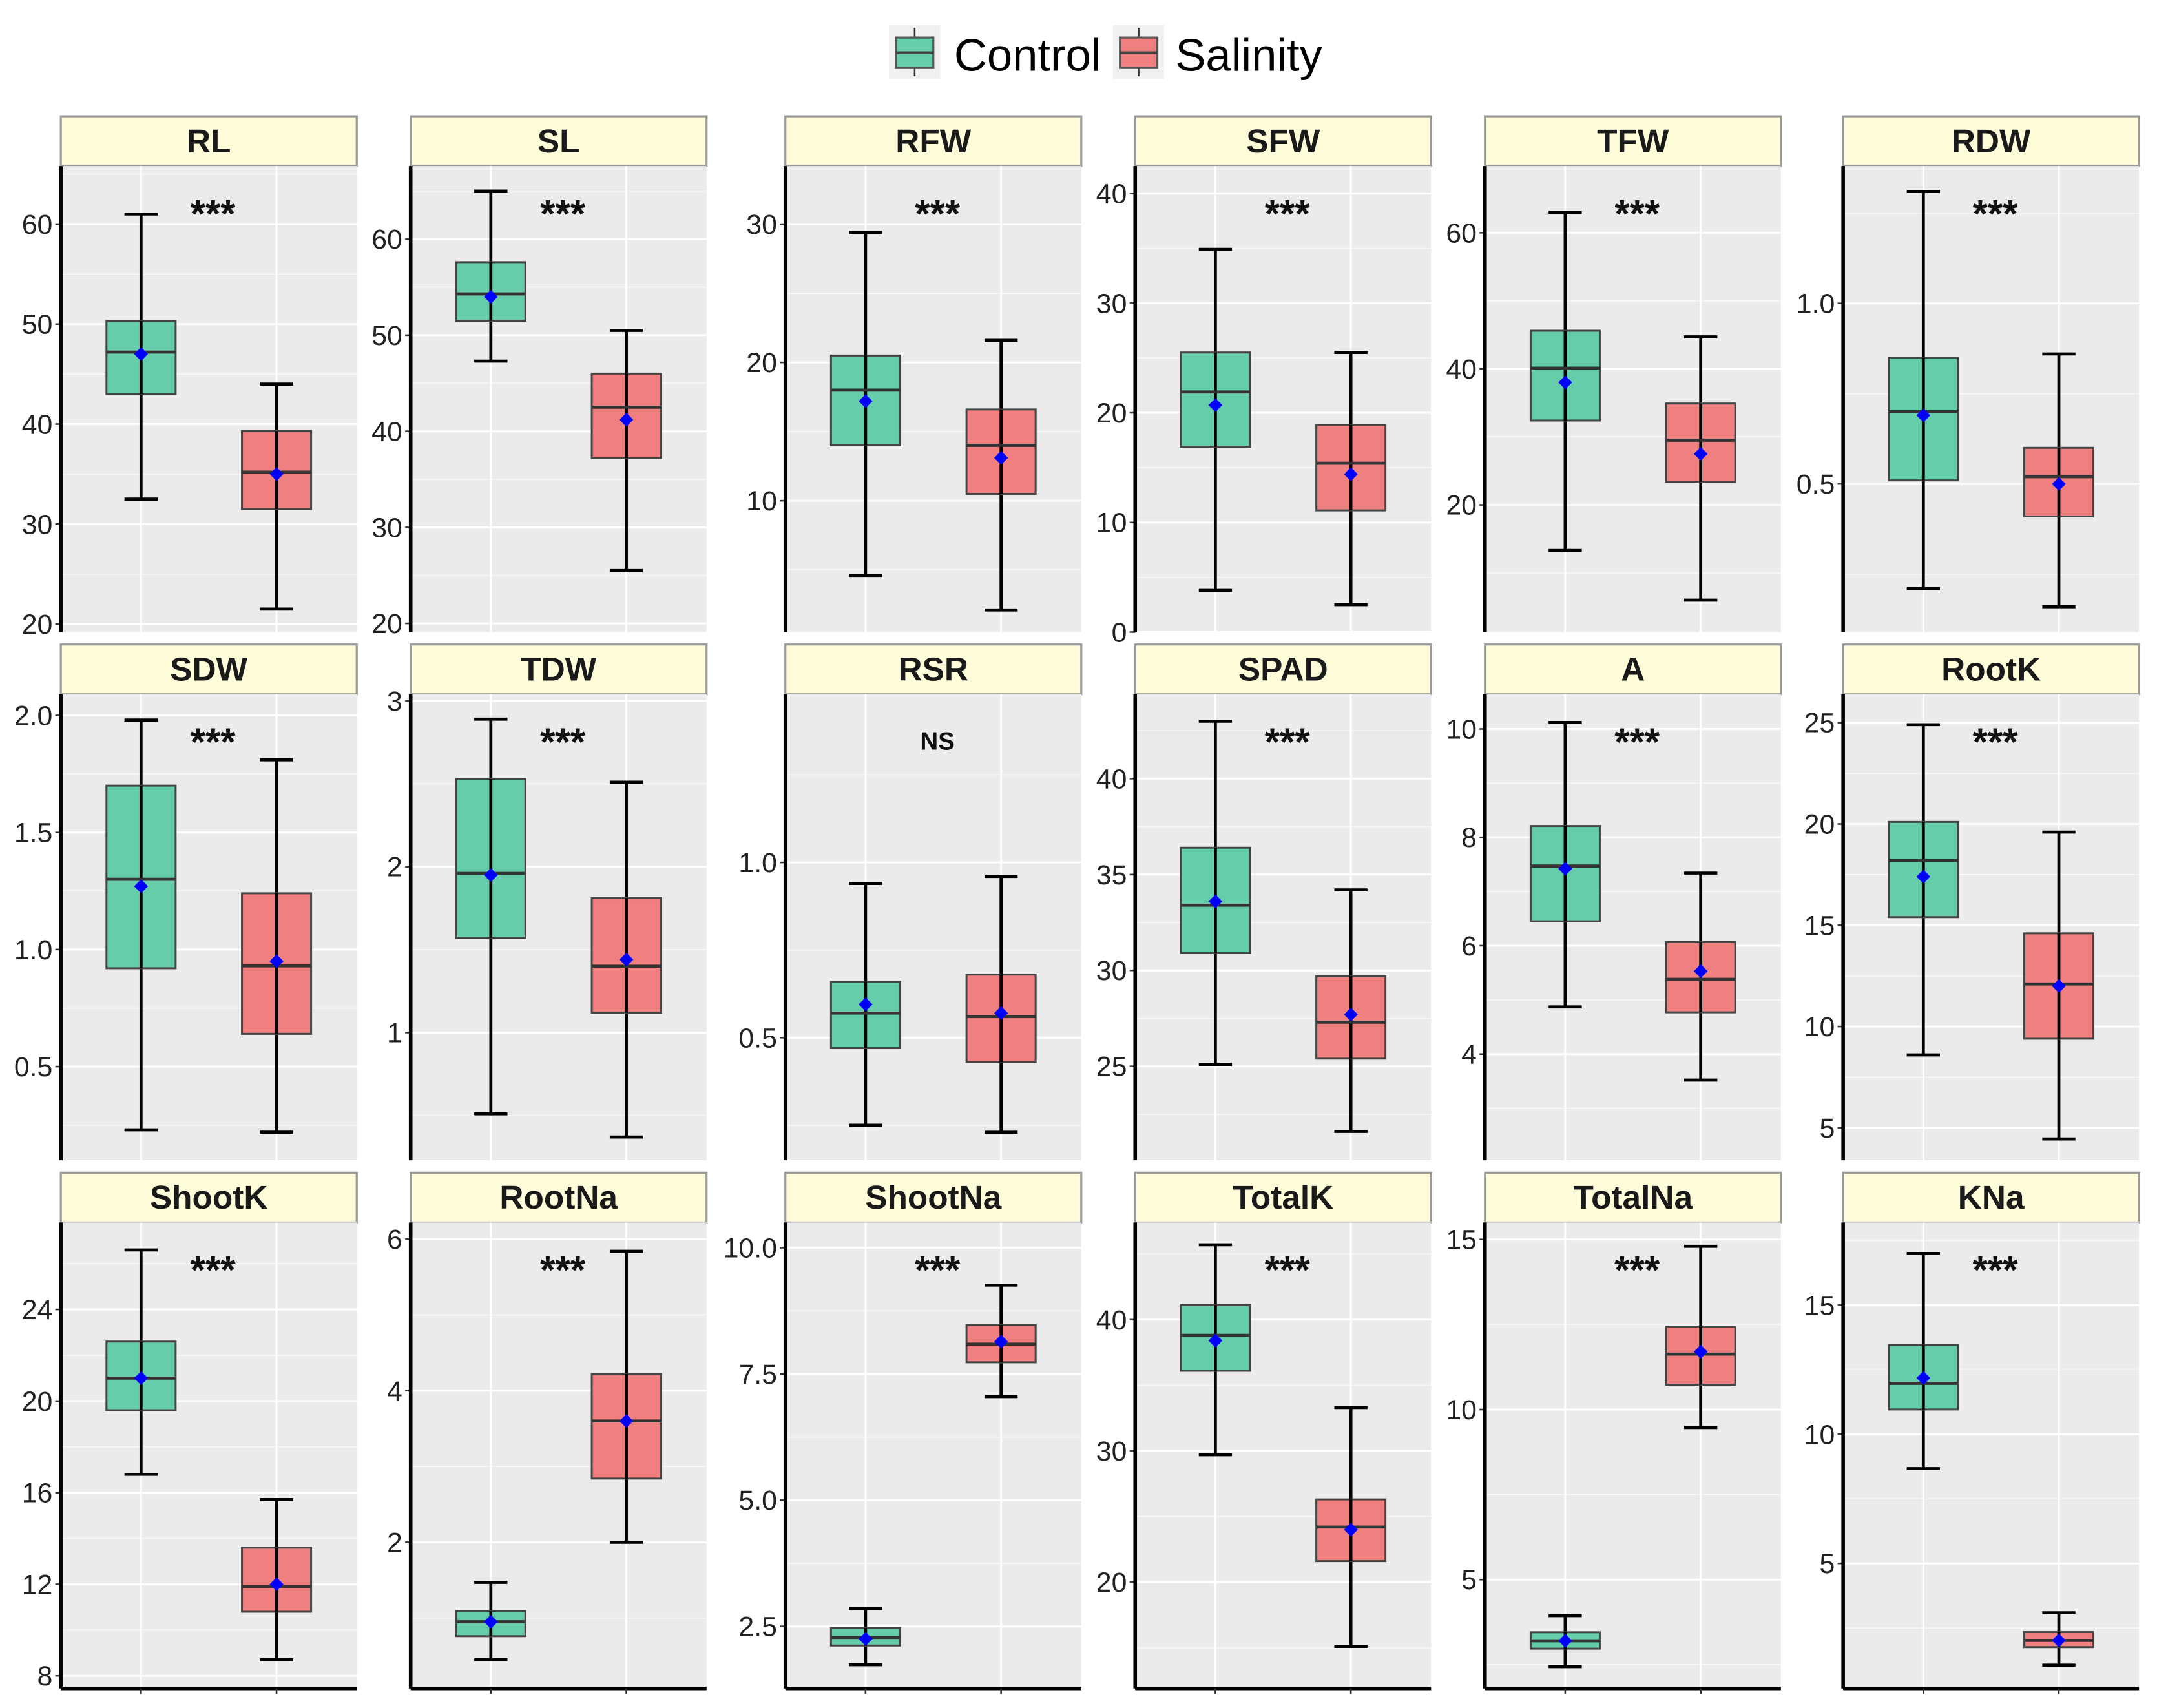 The height and width of the screenshot is (1708, 2157). I want to click on panel-tdw: TDW 1 2 3 ***, so click(547, 902).